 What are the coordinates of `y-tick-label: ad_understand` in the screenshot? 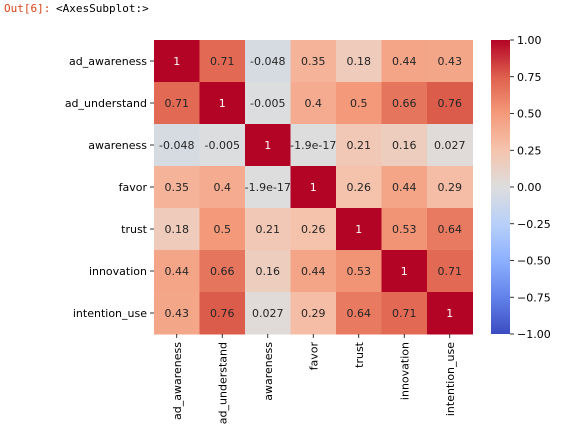 It's located at (106, 103).